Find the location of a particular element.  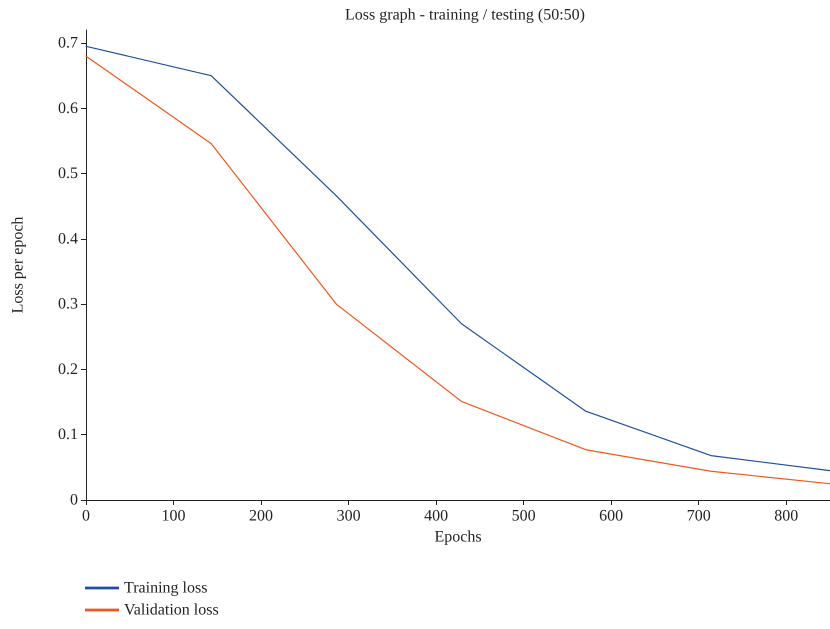

chart-title: Loss graph - training / testing (50:50) is located at coordinates (465, 15).